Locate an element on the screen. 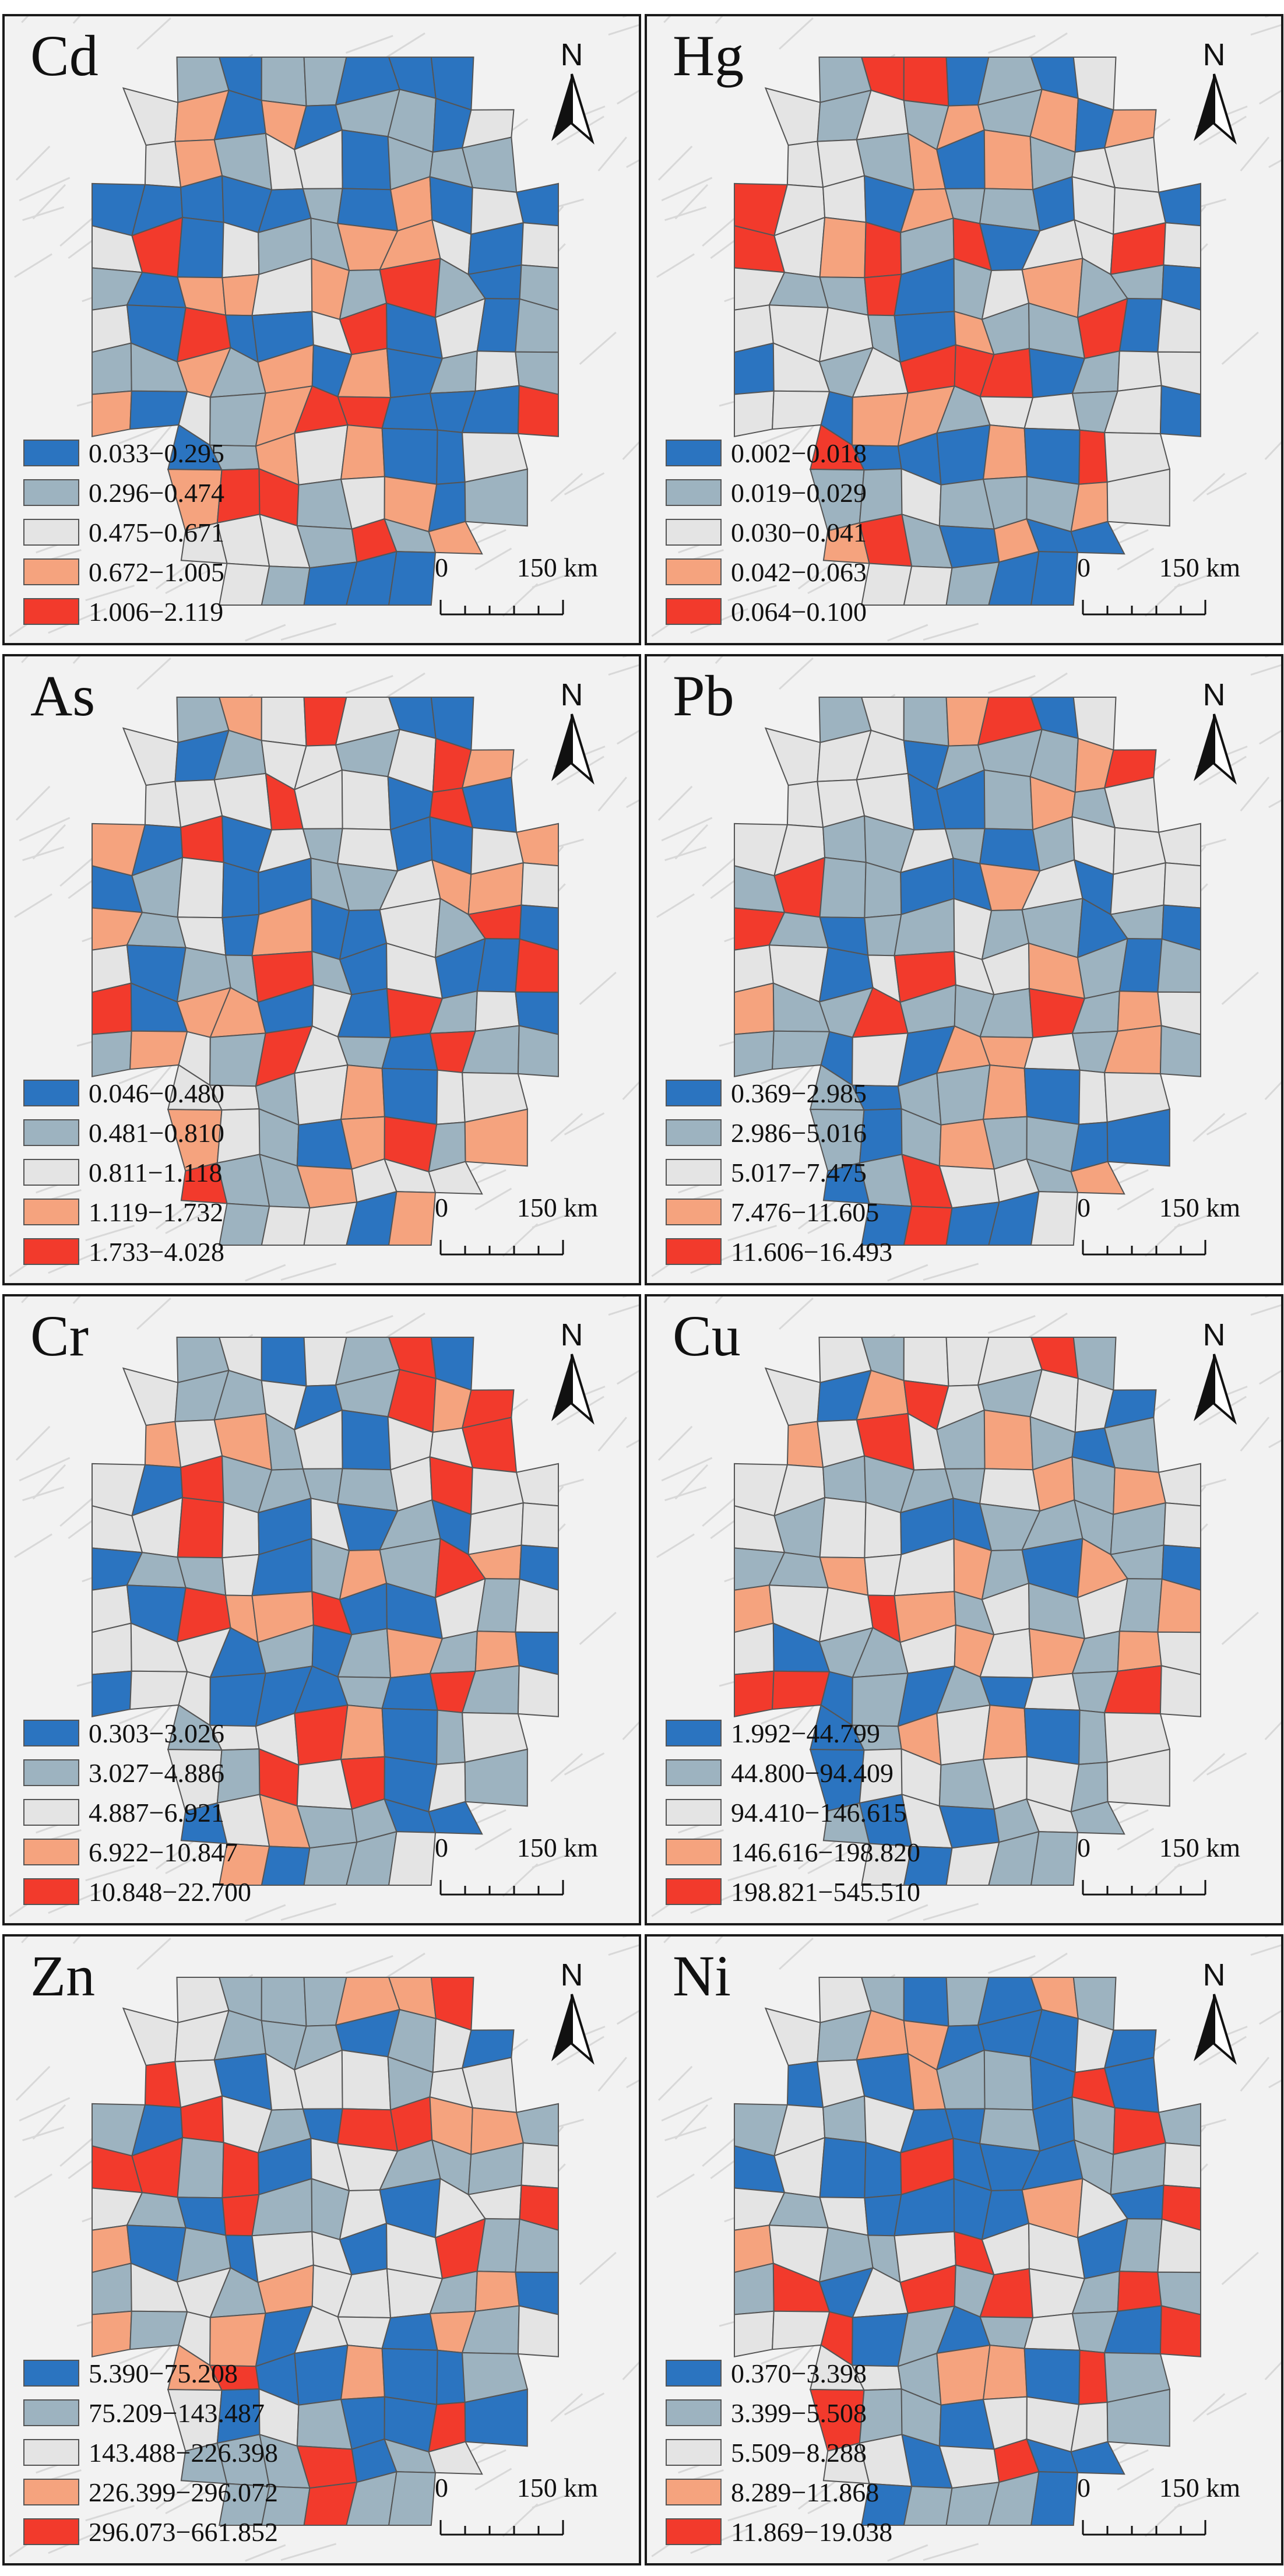 This screenshot has width=1284, height=2576. legend-label: 4.887−6.921 is located at coordinates (157, 1812).